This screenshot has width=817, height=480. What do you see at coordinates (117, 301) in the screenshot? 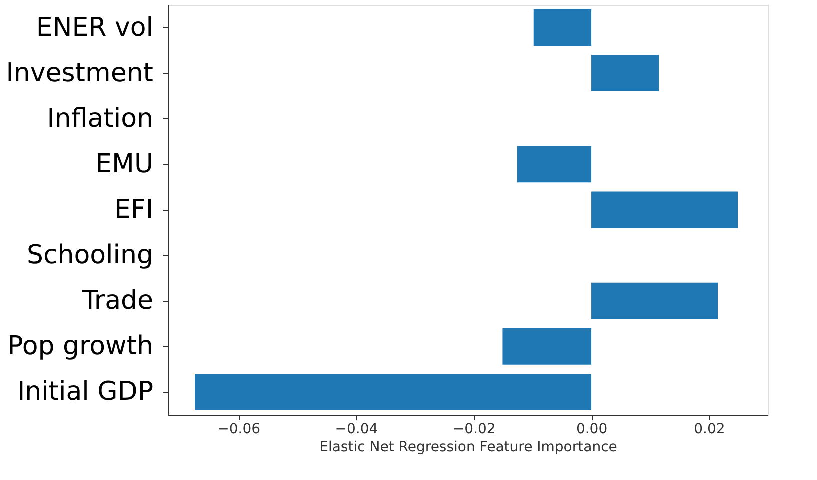
I see `y-tick-label: Trade` at bounding box center [117, 301].